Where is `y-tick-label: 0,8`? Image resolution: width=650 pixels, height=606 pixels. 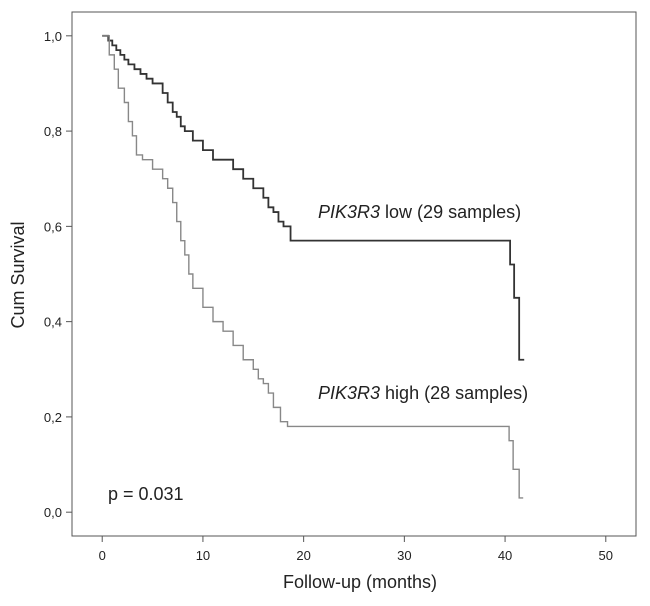 y-tick-label: 0,8 is located at coordinates (53, 131).